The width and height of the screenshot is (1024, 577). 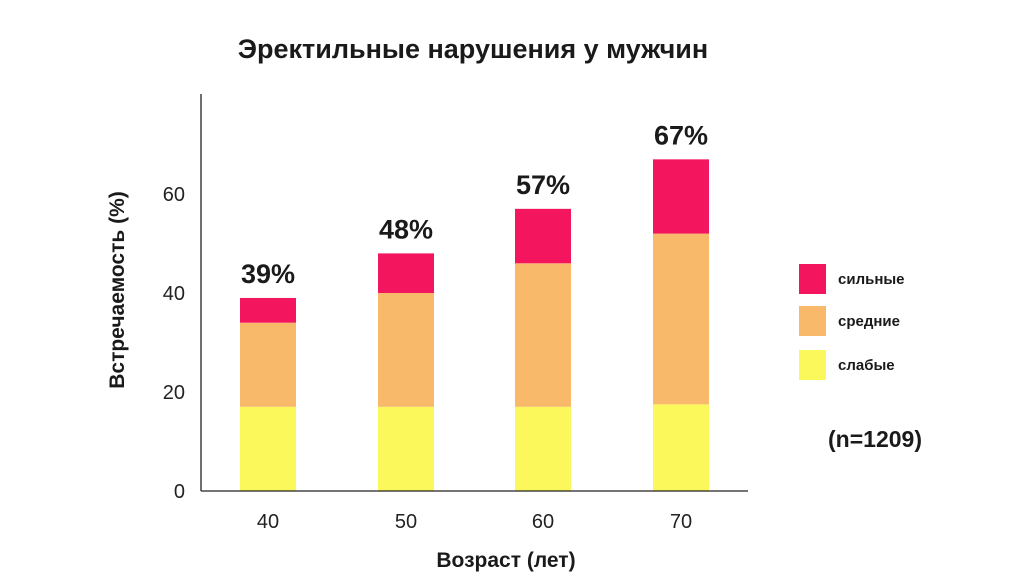 What do you see at coordinates (473, 49) in the screenshot?
I see `chart-title: Эректильные нарушения у мужчин` at bounding box center [473, 49].